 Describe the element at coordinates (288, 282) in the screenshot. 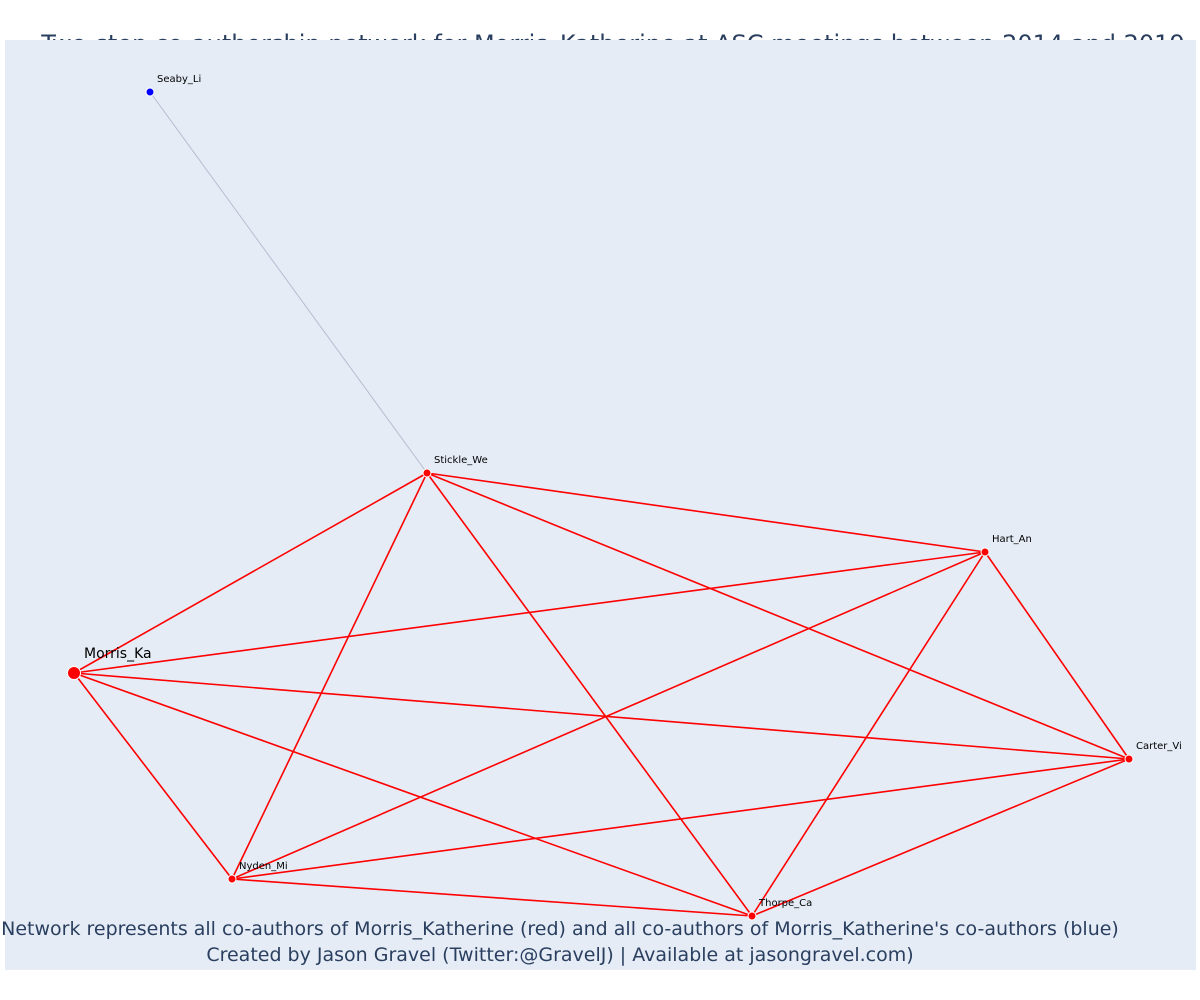

I see `edge-Seaby_Li-Stickle_We` at that location.